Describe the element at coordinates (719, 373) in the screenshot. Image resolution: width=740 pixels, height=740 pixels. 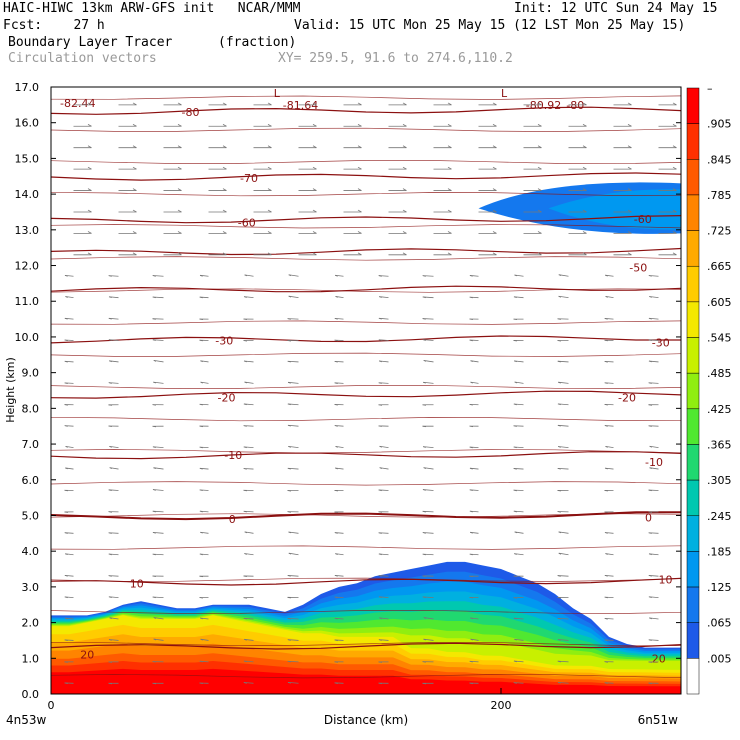
I see `colorbar-label: .485` at that location.